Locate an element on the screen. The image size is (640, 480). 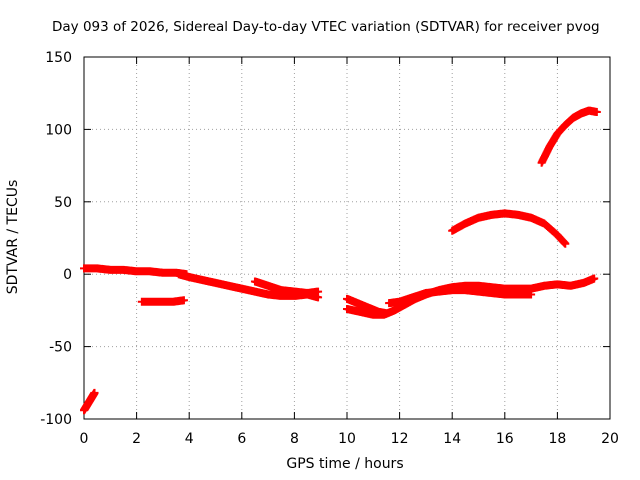
y-tick-label: -100 is located at coordinates (56, 420).